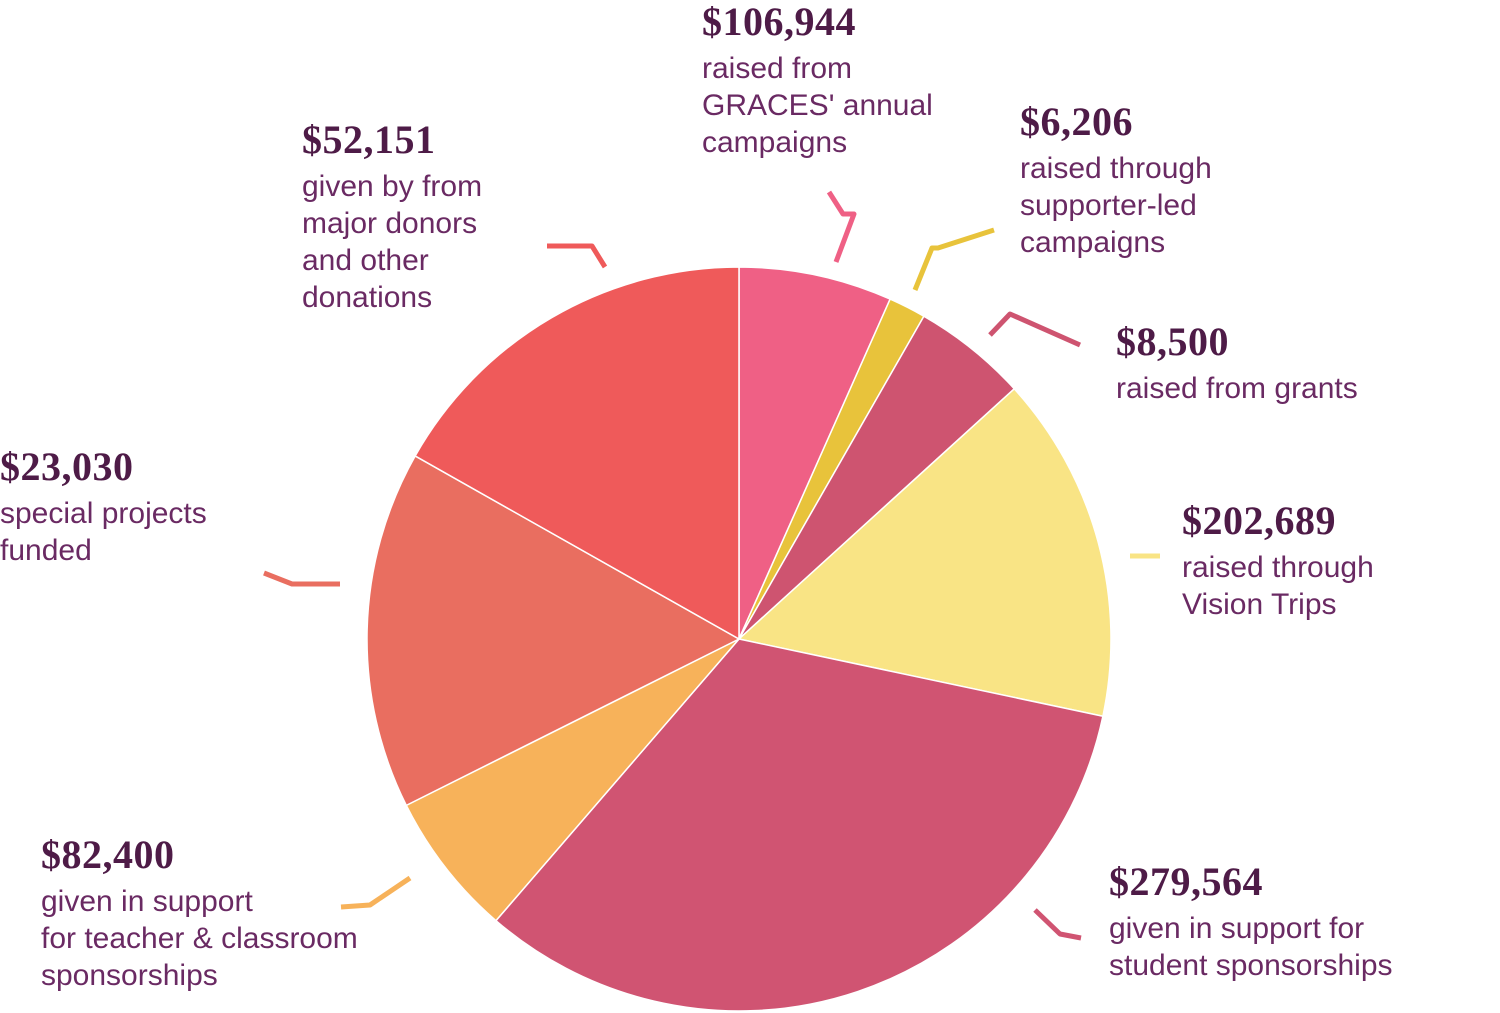  What do you see at coordinates (577, 256) in the screenshot?
I see `leader-line-major-donors` at bounding box center [577, 256].